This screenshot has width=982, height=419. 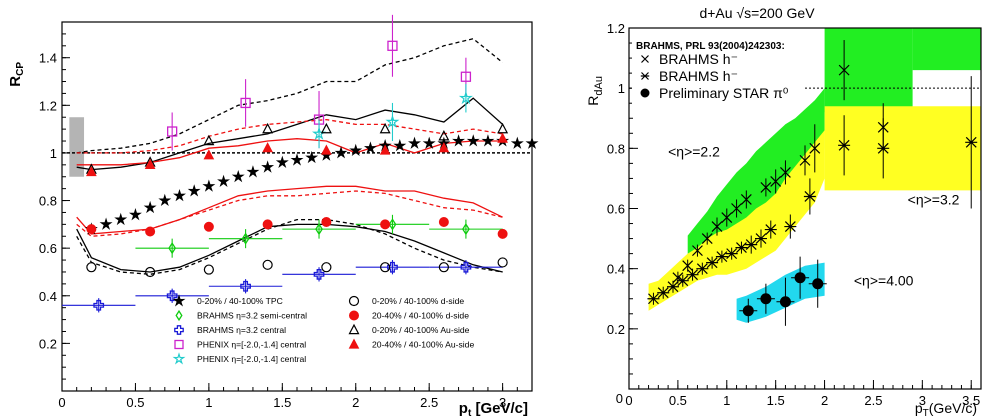 I want to click on x-tick-label: 2, so click(x=355, y=402).